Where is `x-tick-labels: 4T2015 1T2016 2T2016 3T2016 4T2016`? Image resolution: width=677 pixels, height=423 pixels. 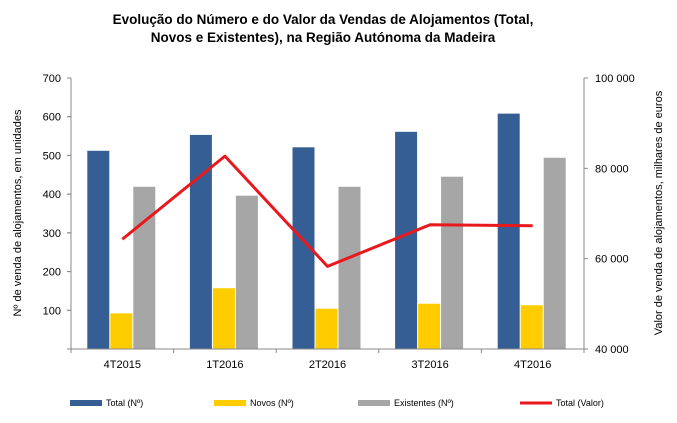
x-tick-labels: 4T2015 1T2016 2T2016 3T2016 4T2016 is located at coordinates (327, 360).